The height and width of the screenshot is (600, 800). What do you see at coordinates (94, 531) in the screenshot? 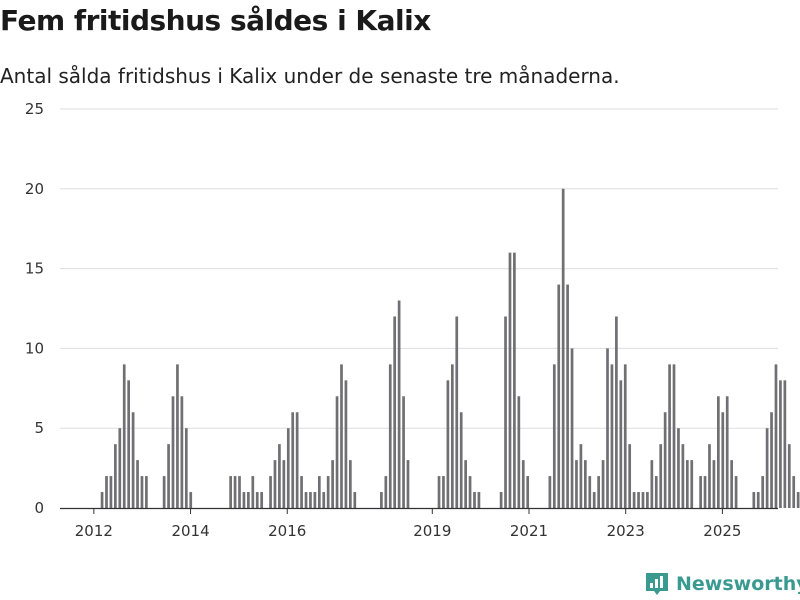
I see `x-tick-label: 2012` at bounding box center [94, 531].